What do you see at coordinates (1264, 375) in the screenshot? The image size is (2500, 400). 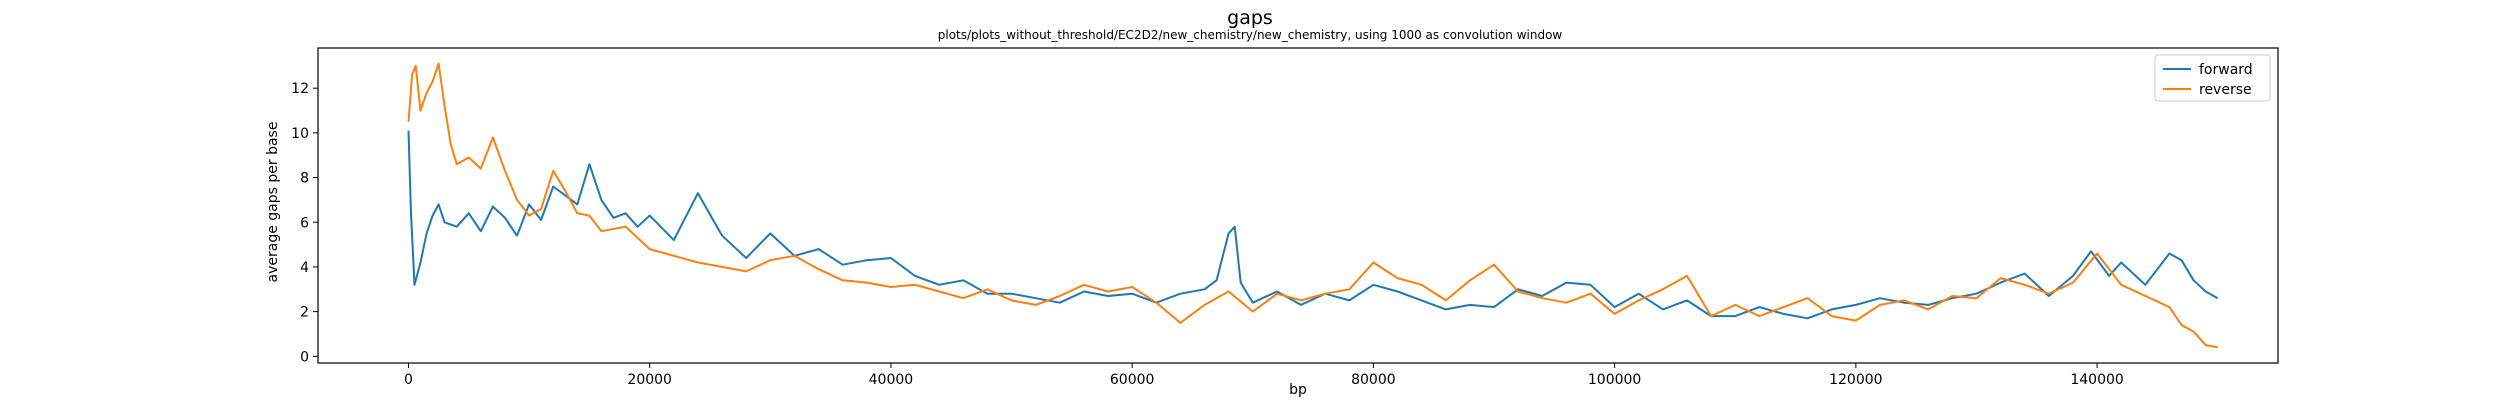 I see `x-axis-ticks: 0 20000 40000 60000 80000 100000 120000 140000` at bounding box center [1264, 375].